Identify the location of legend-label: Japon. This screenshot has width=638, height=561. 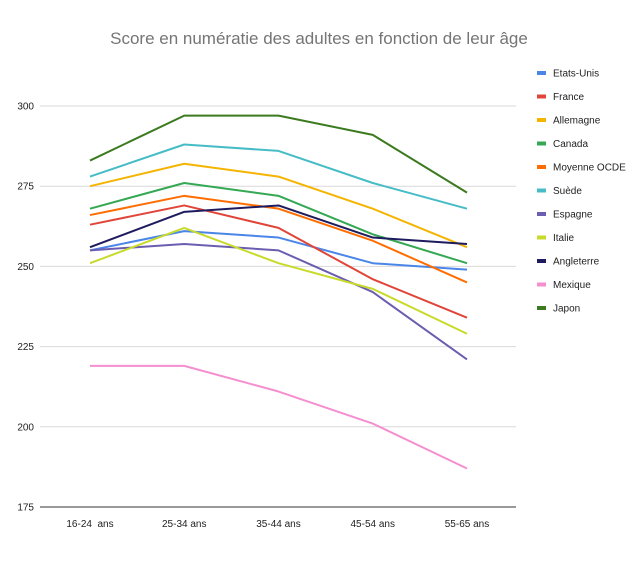
(566, 309).